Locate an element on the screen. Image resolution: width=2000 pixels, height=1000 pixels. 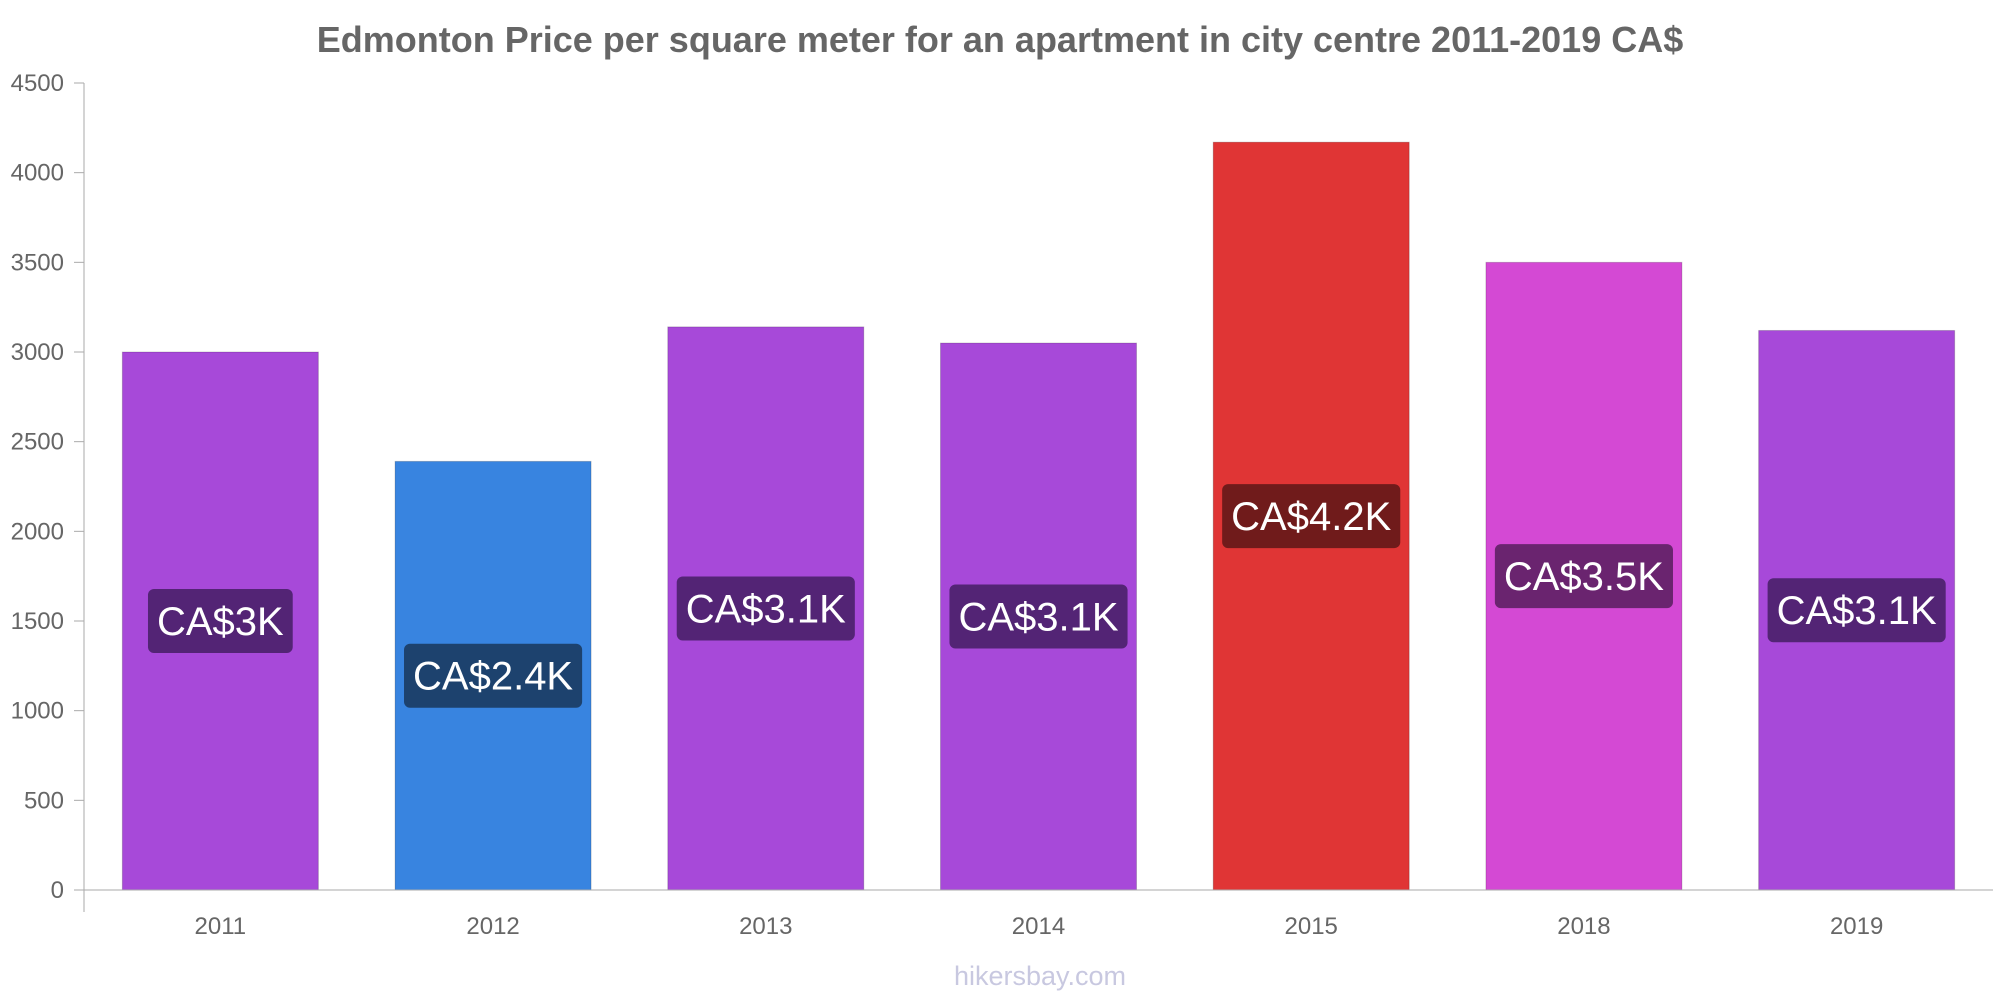
data-label-2014: CA$3.1K is located at coordinates (1038, 616).